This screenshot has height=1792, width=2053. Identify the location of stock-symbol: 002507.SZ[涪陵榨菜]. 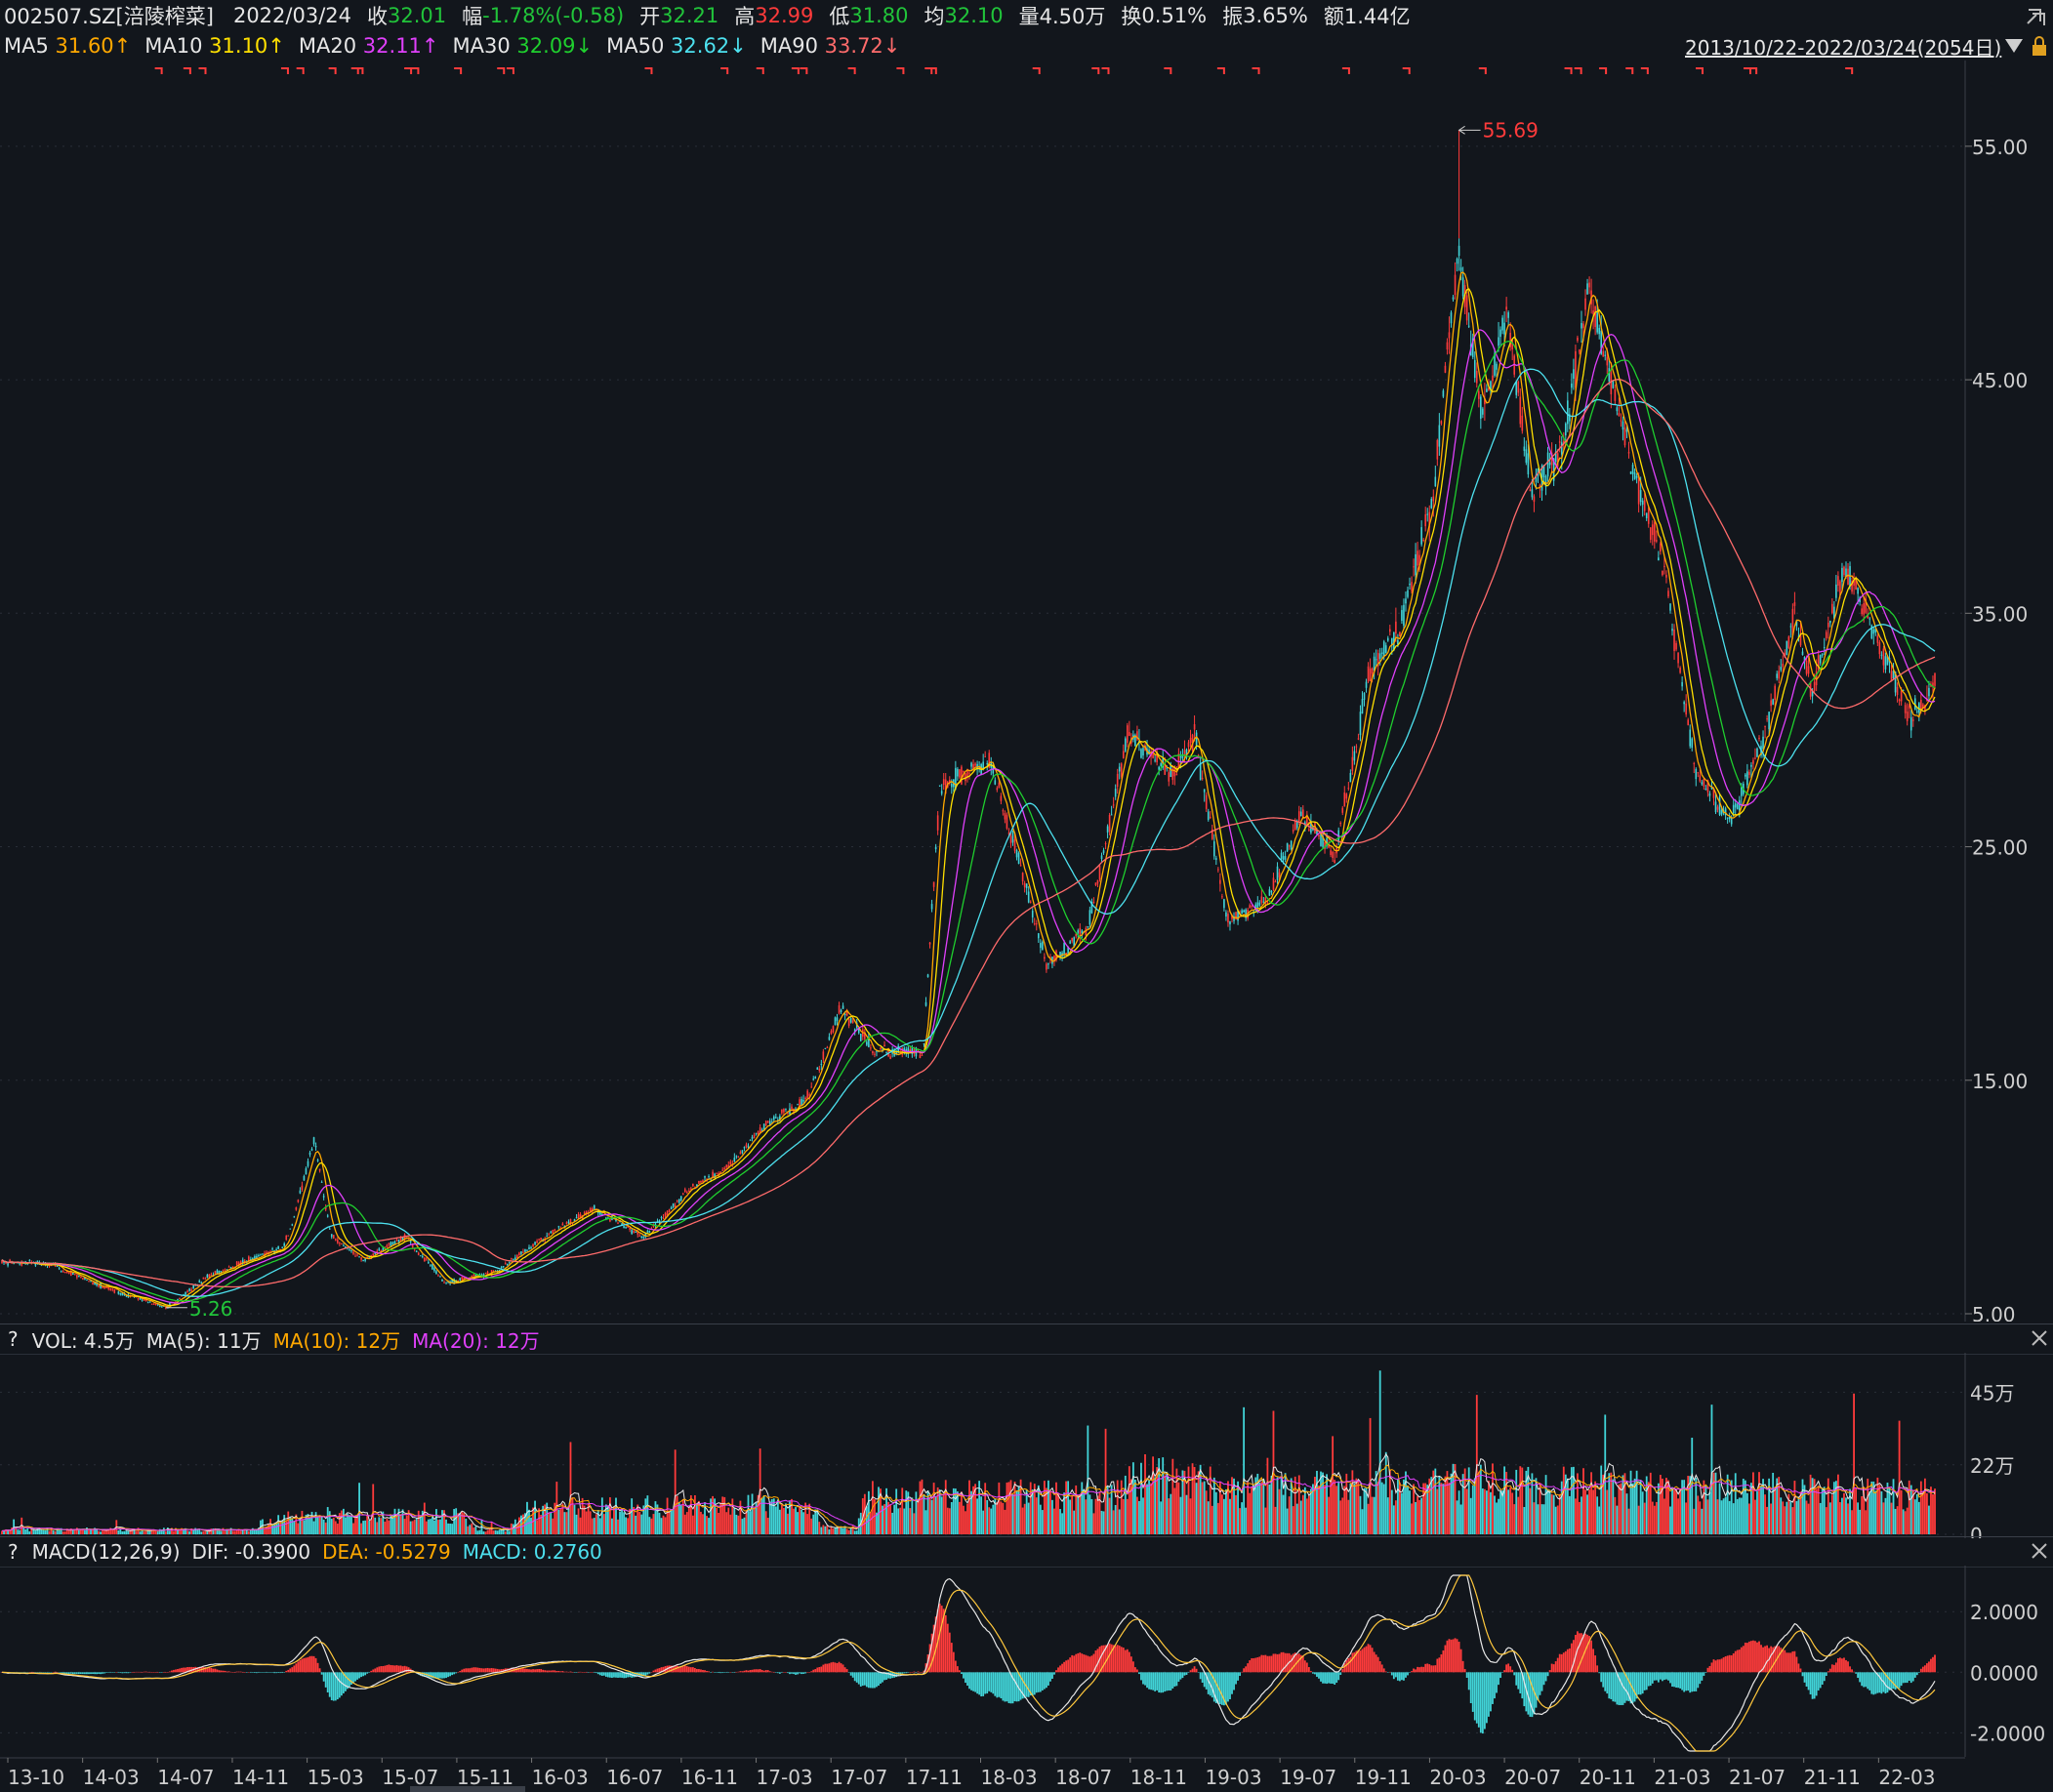
(109, 16).